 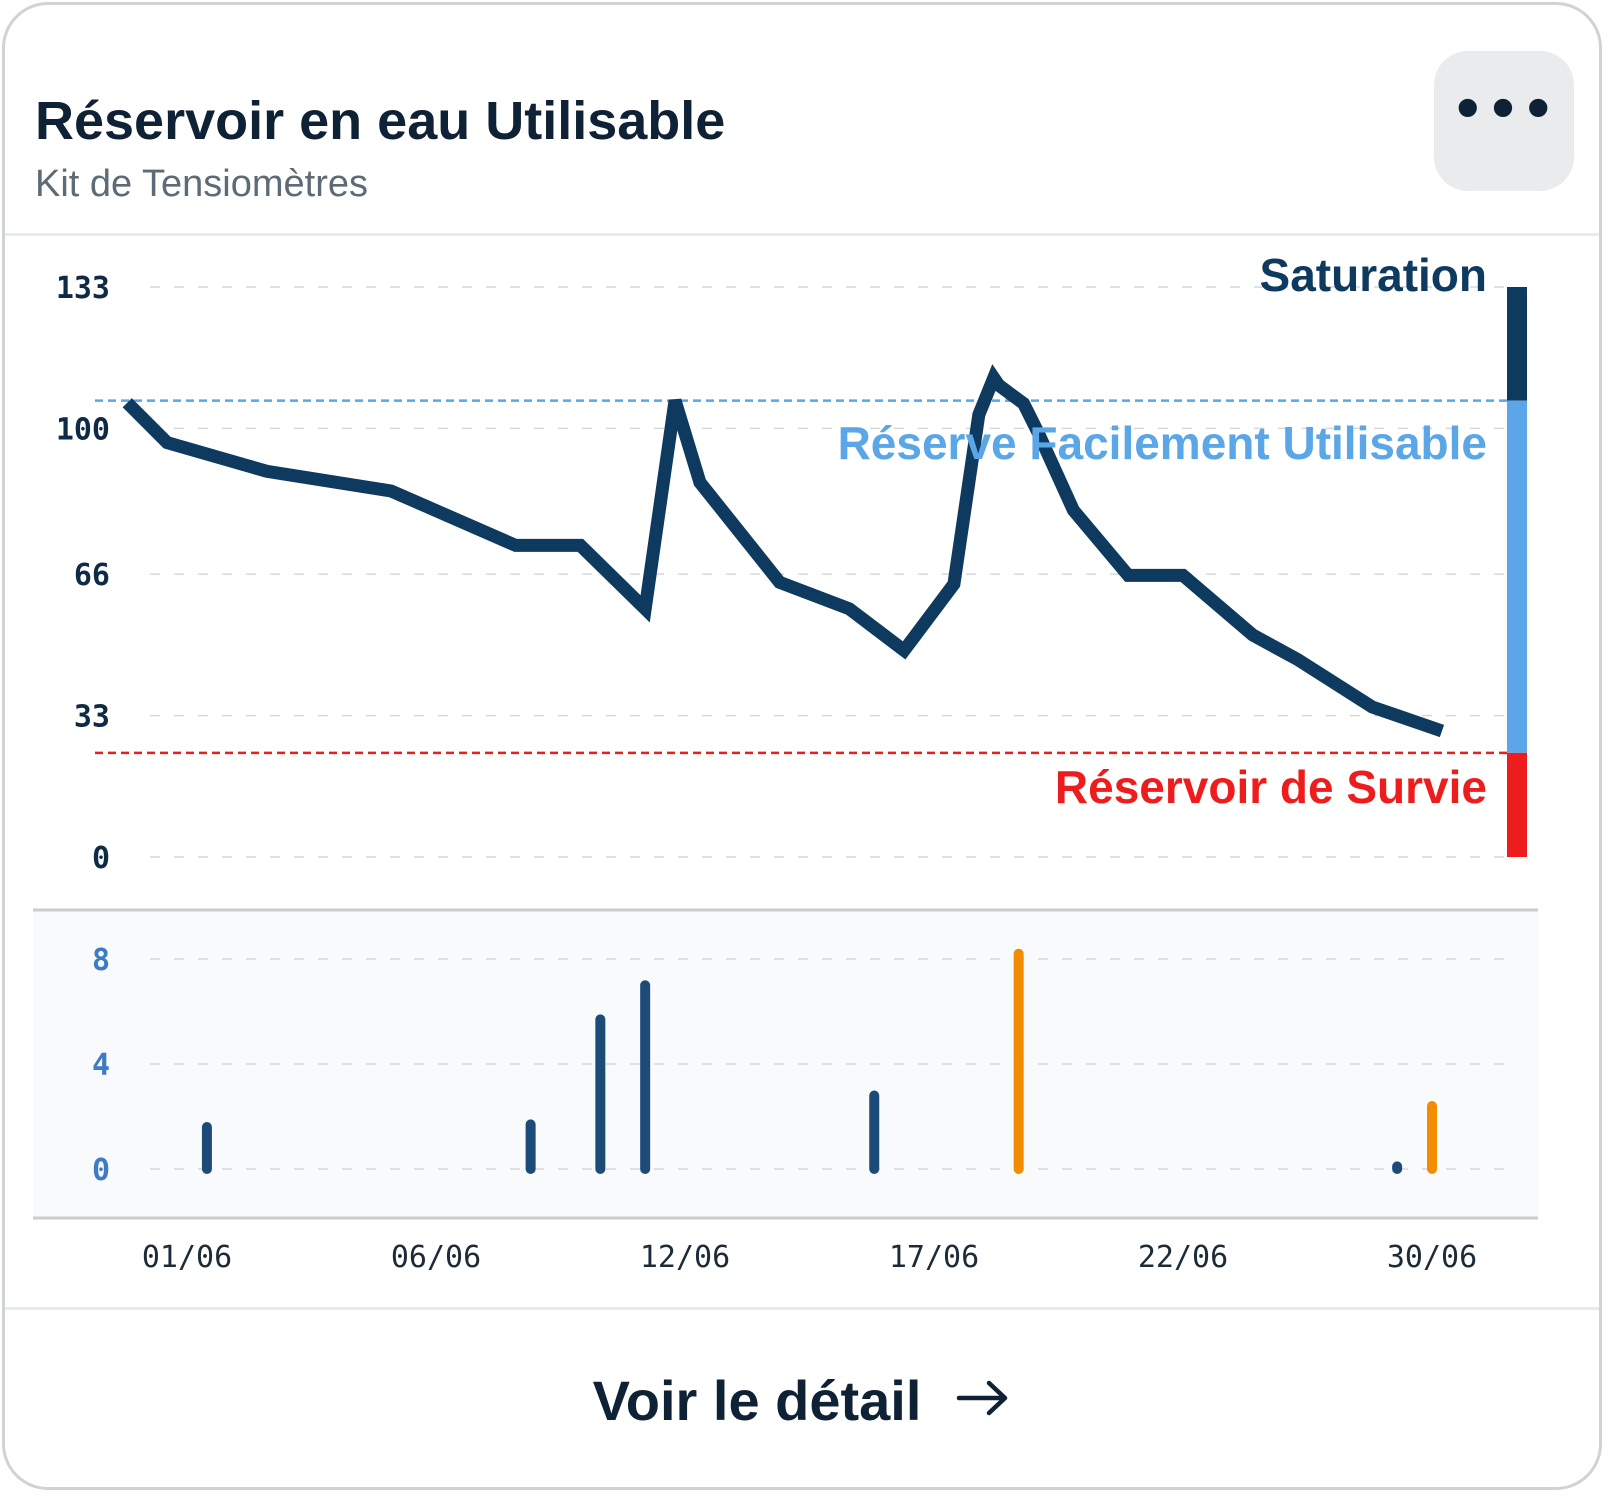 What do you see at coordinates (1504, 110) in the screenshot?
I see `more-horizontal-icon: •••` at bounding box center [1504, 110].